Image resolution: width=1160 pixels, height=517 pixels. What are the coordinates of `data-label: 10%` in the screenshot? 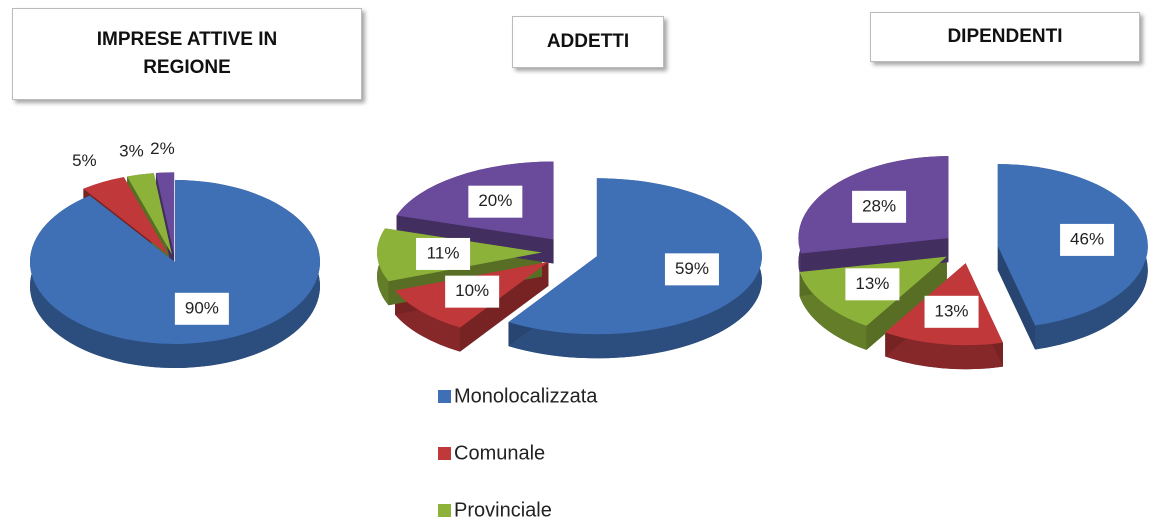 It's located at (472, 290).